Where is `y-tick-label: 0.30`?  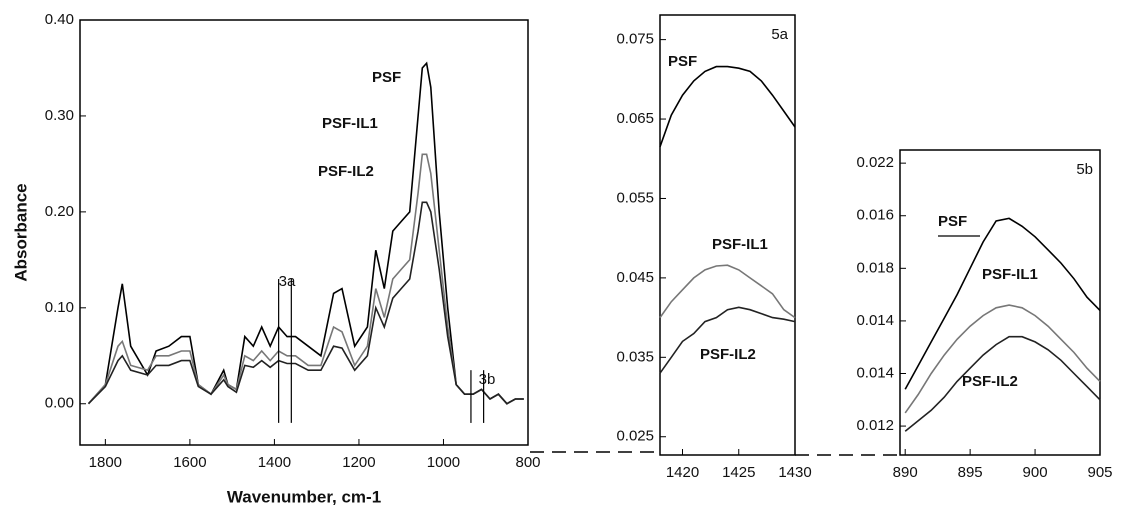 y-tick-label: 0.30 is located at coordinates (59, 115).